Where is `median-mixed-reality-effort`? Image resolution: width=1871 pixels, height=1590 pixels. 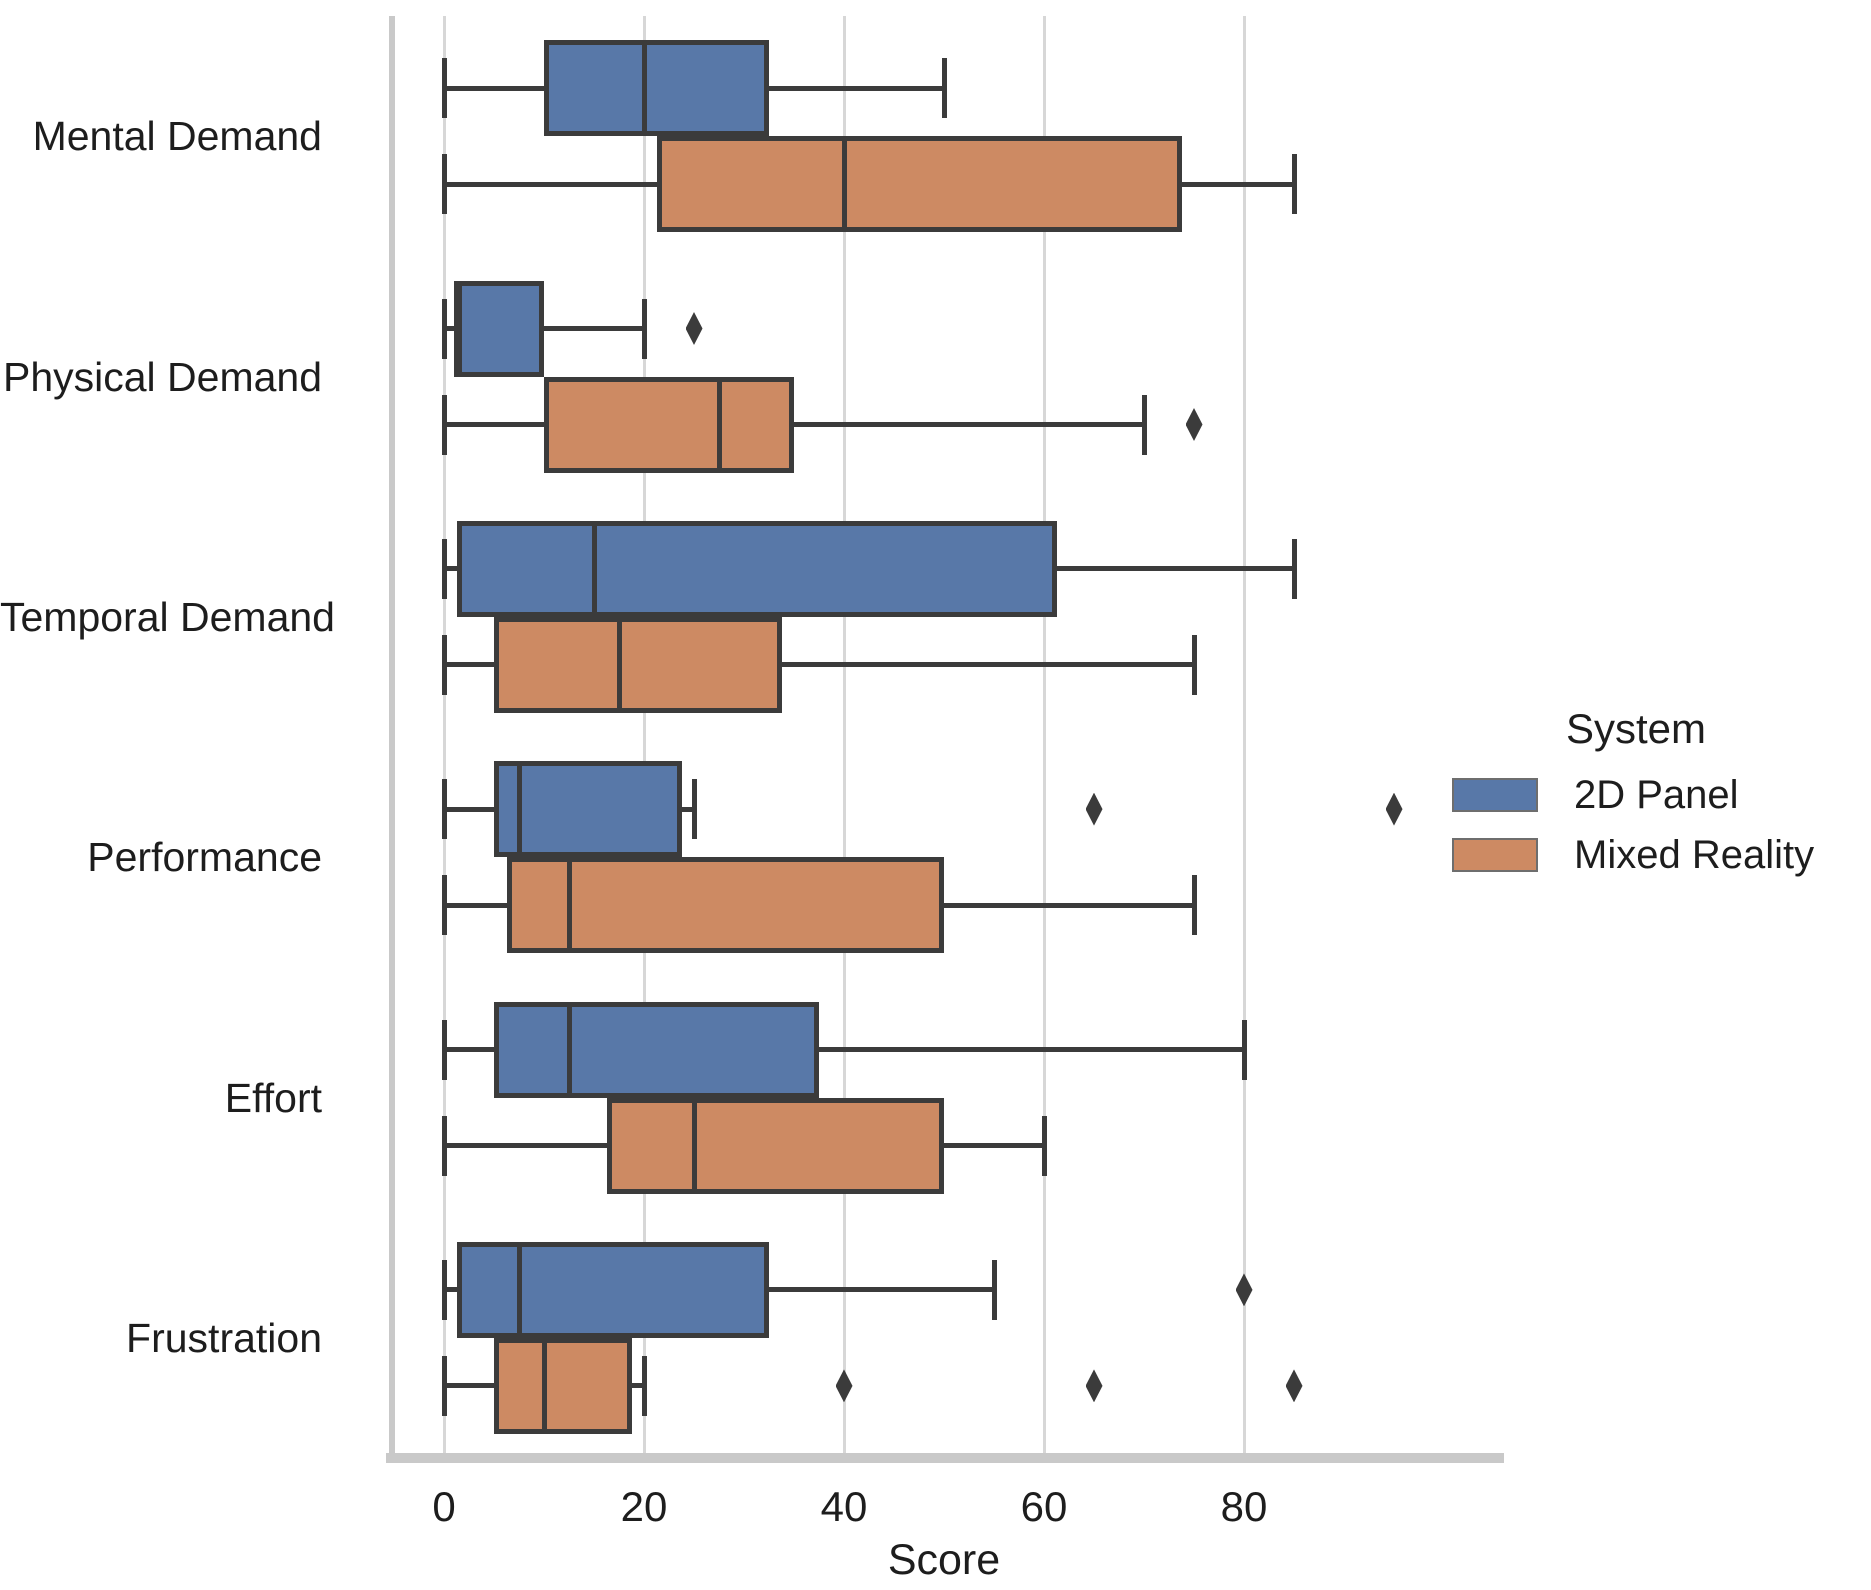 median-mixed-reality-effort is located at coordinates (694, 1145).